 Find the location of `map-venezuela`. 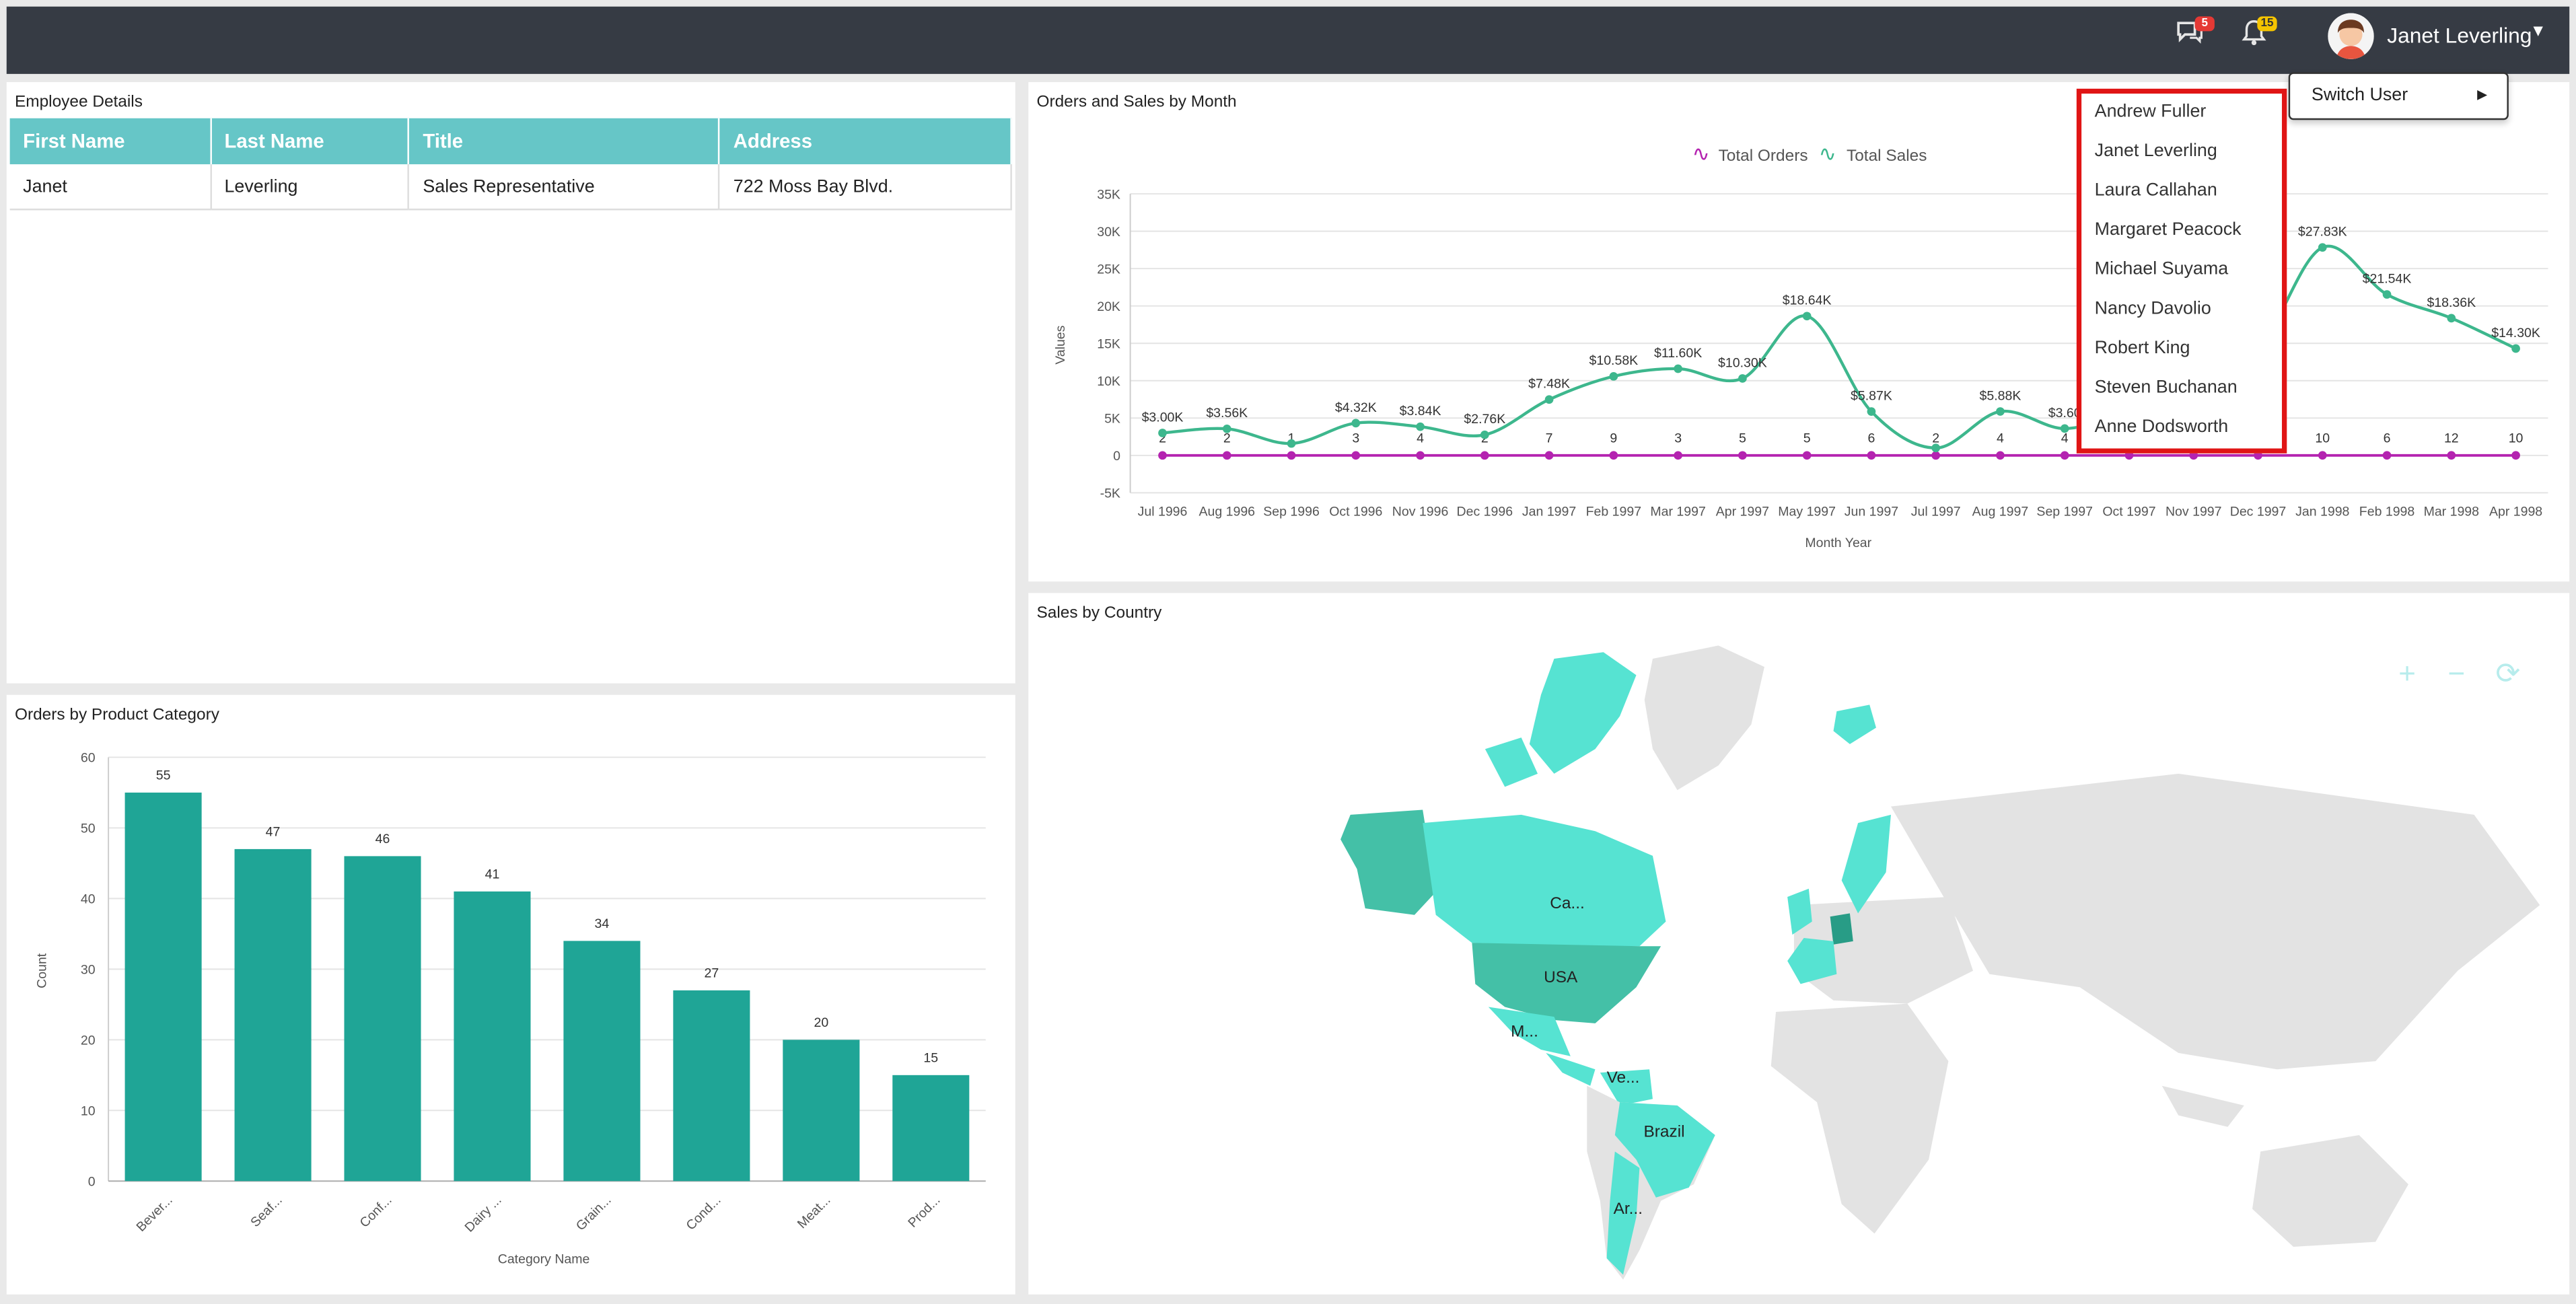

map-venezuela is located at coordinates (1626, 1087).